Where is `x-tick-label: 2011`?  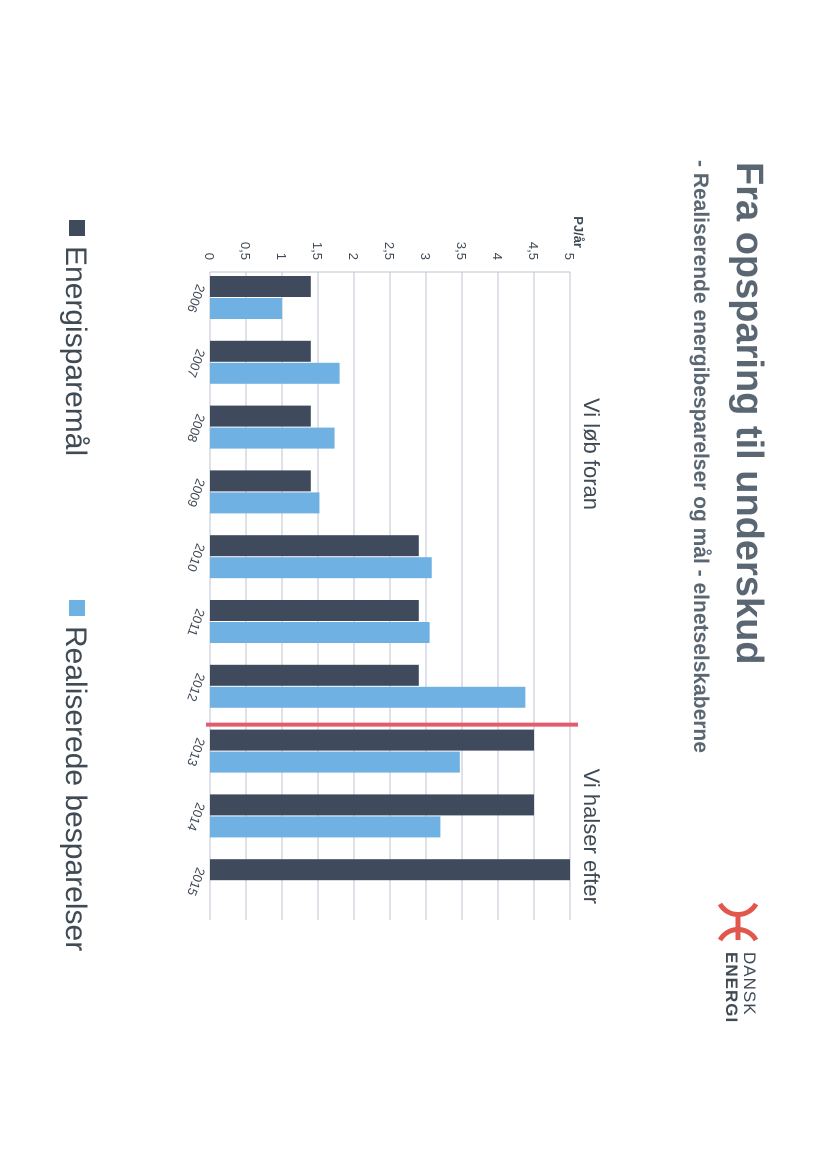 x-tick-label: 2011 is located at coordinates (196, 622).